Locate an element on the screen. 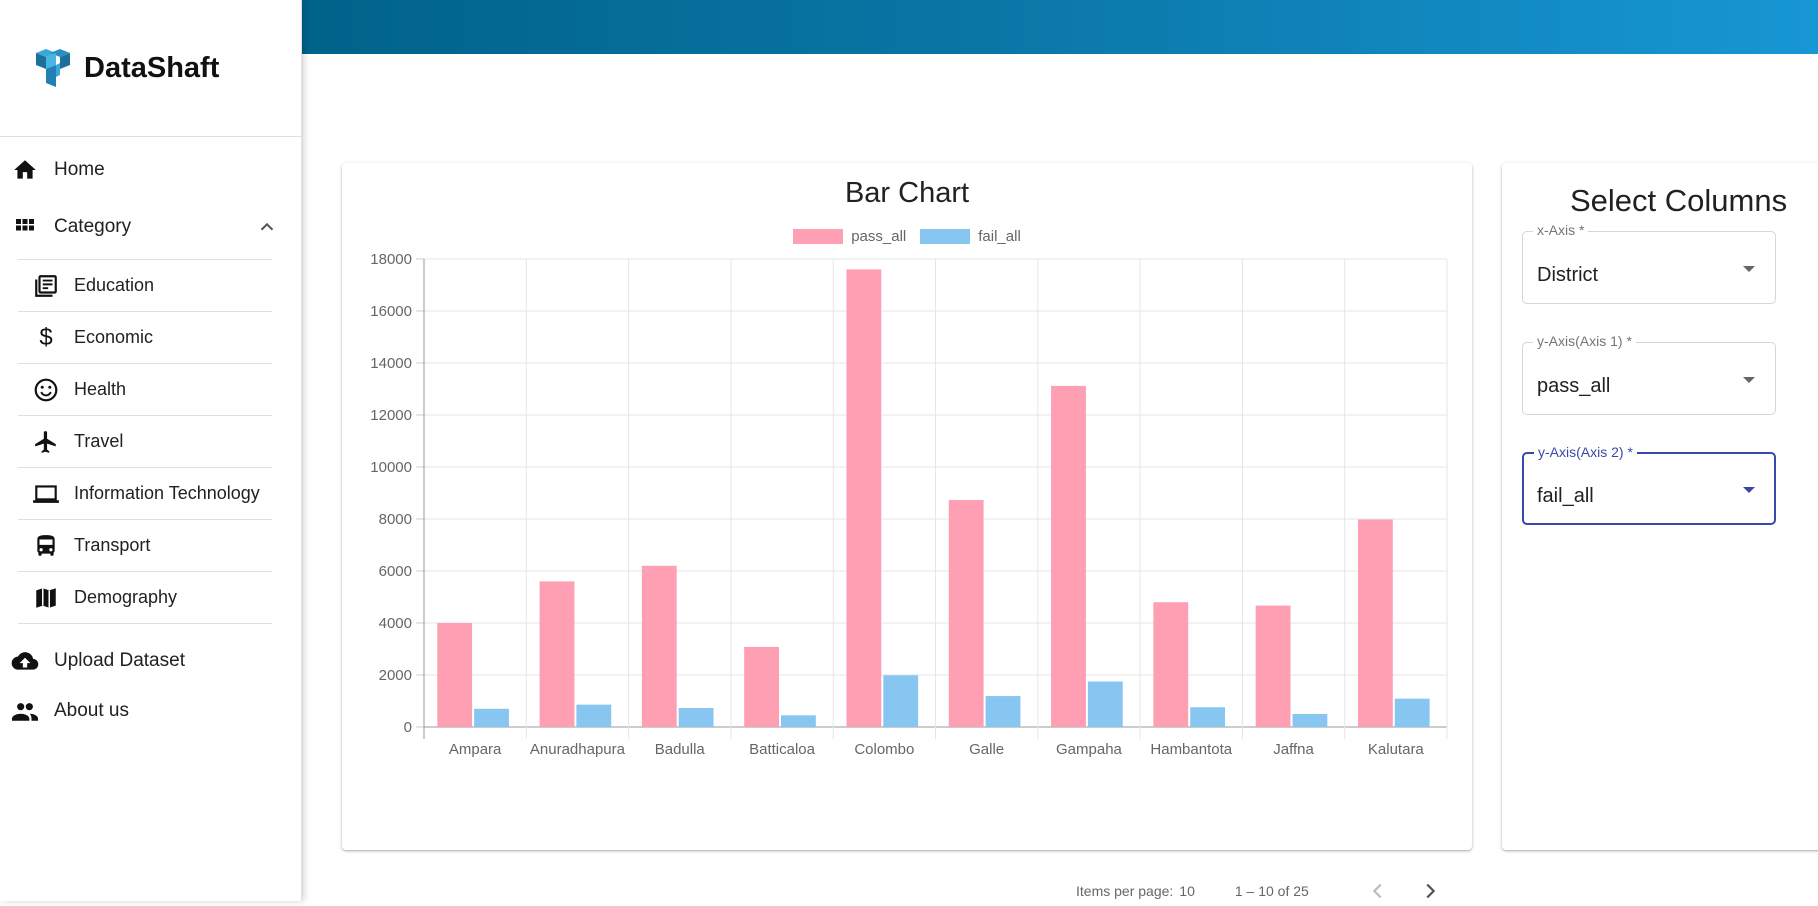 The image size is (1818, 906). legend-label: fail_all is located at coordinates (999, 236).